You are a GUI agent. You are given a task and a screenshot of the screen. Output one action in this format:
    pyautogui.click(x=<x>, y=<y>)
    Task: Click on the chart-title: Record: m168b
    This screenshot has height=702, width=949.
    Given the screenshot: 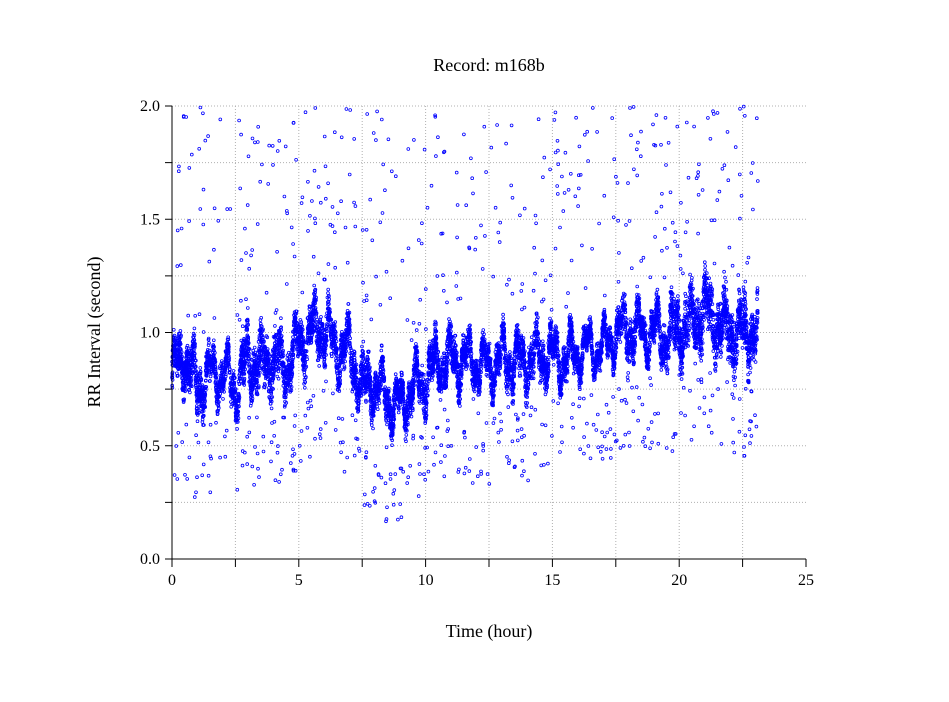 What is the action you would take?
    pyautogui.click(x=488, y=65)
    